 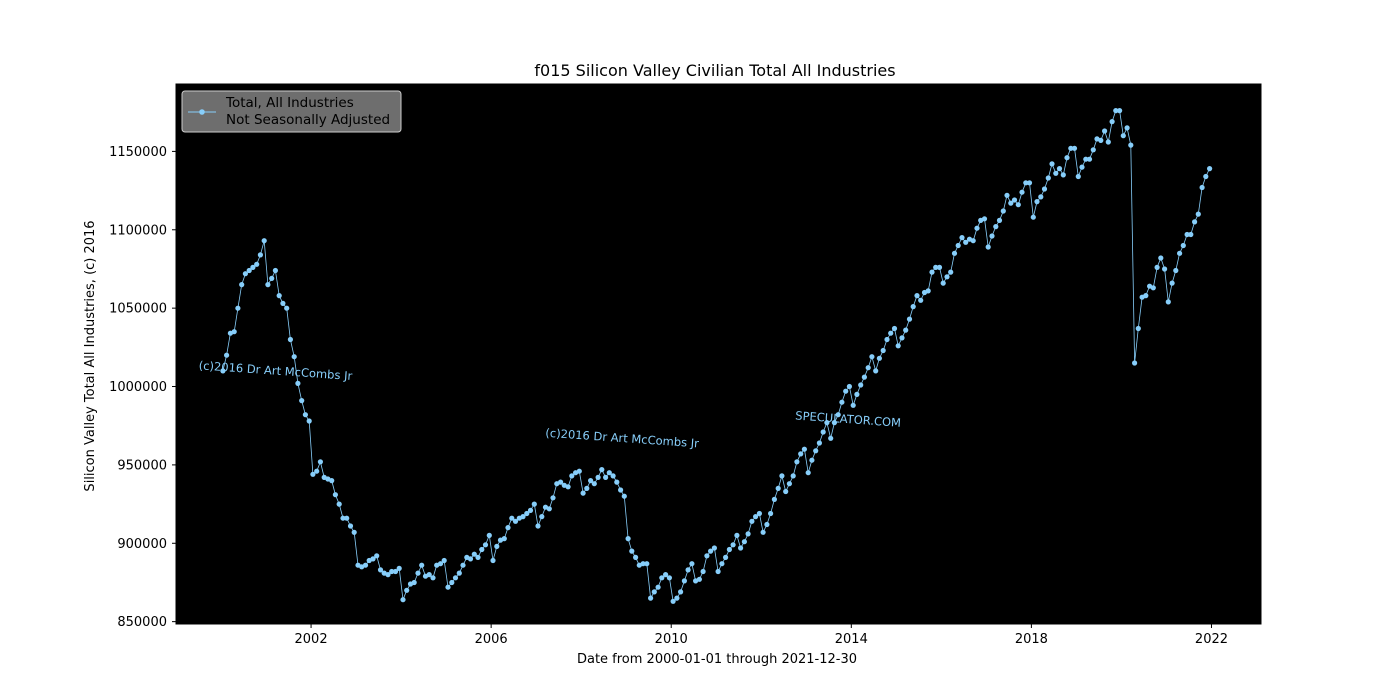 I want to click on legend-label-line2: Not Seasonally Adjusted, so click(x=308, y=120).